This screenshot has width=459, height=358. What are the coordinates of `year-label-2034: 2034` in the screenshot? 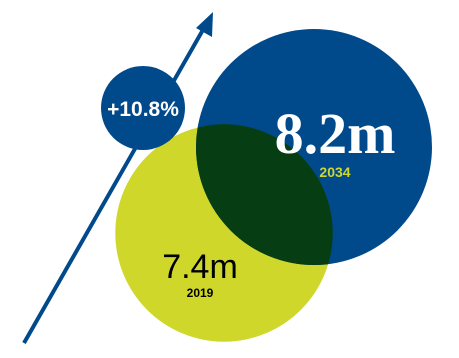 It's located at (334, 172).